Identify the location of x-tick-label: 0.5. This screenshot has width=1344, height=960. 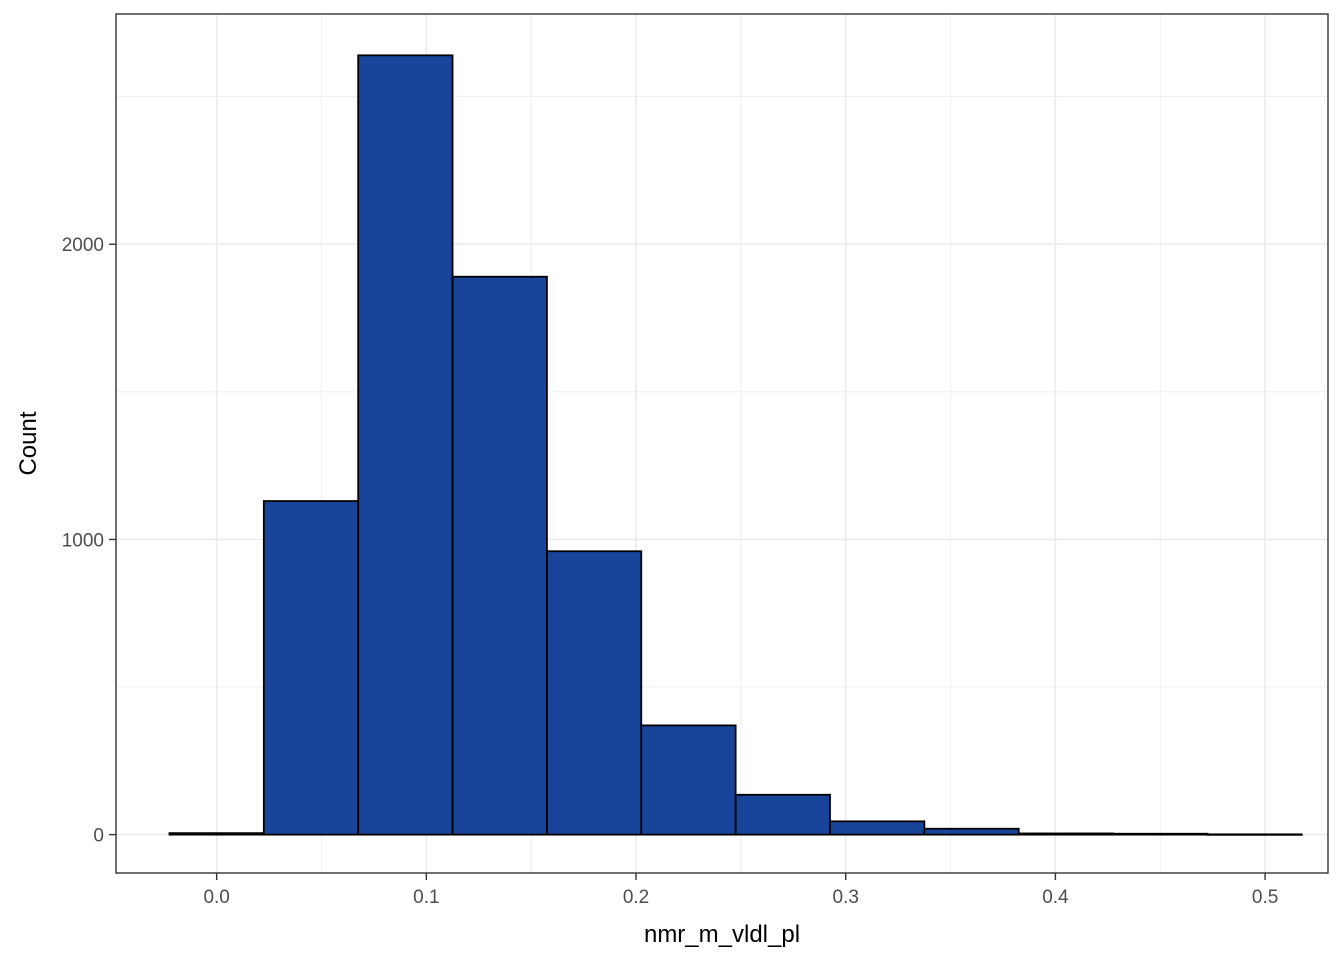
(1265, 897).